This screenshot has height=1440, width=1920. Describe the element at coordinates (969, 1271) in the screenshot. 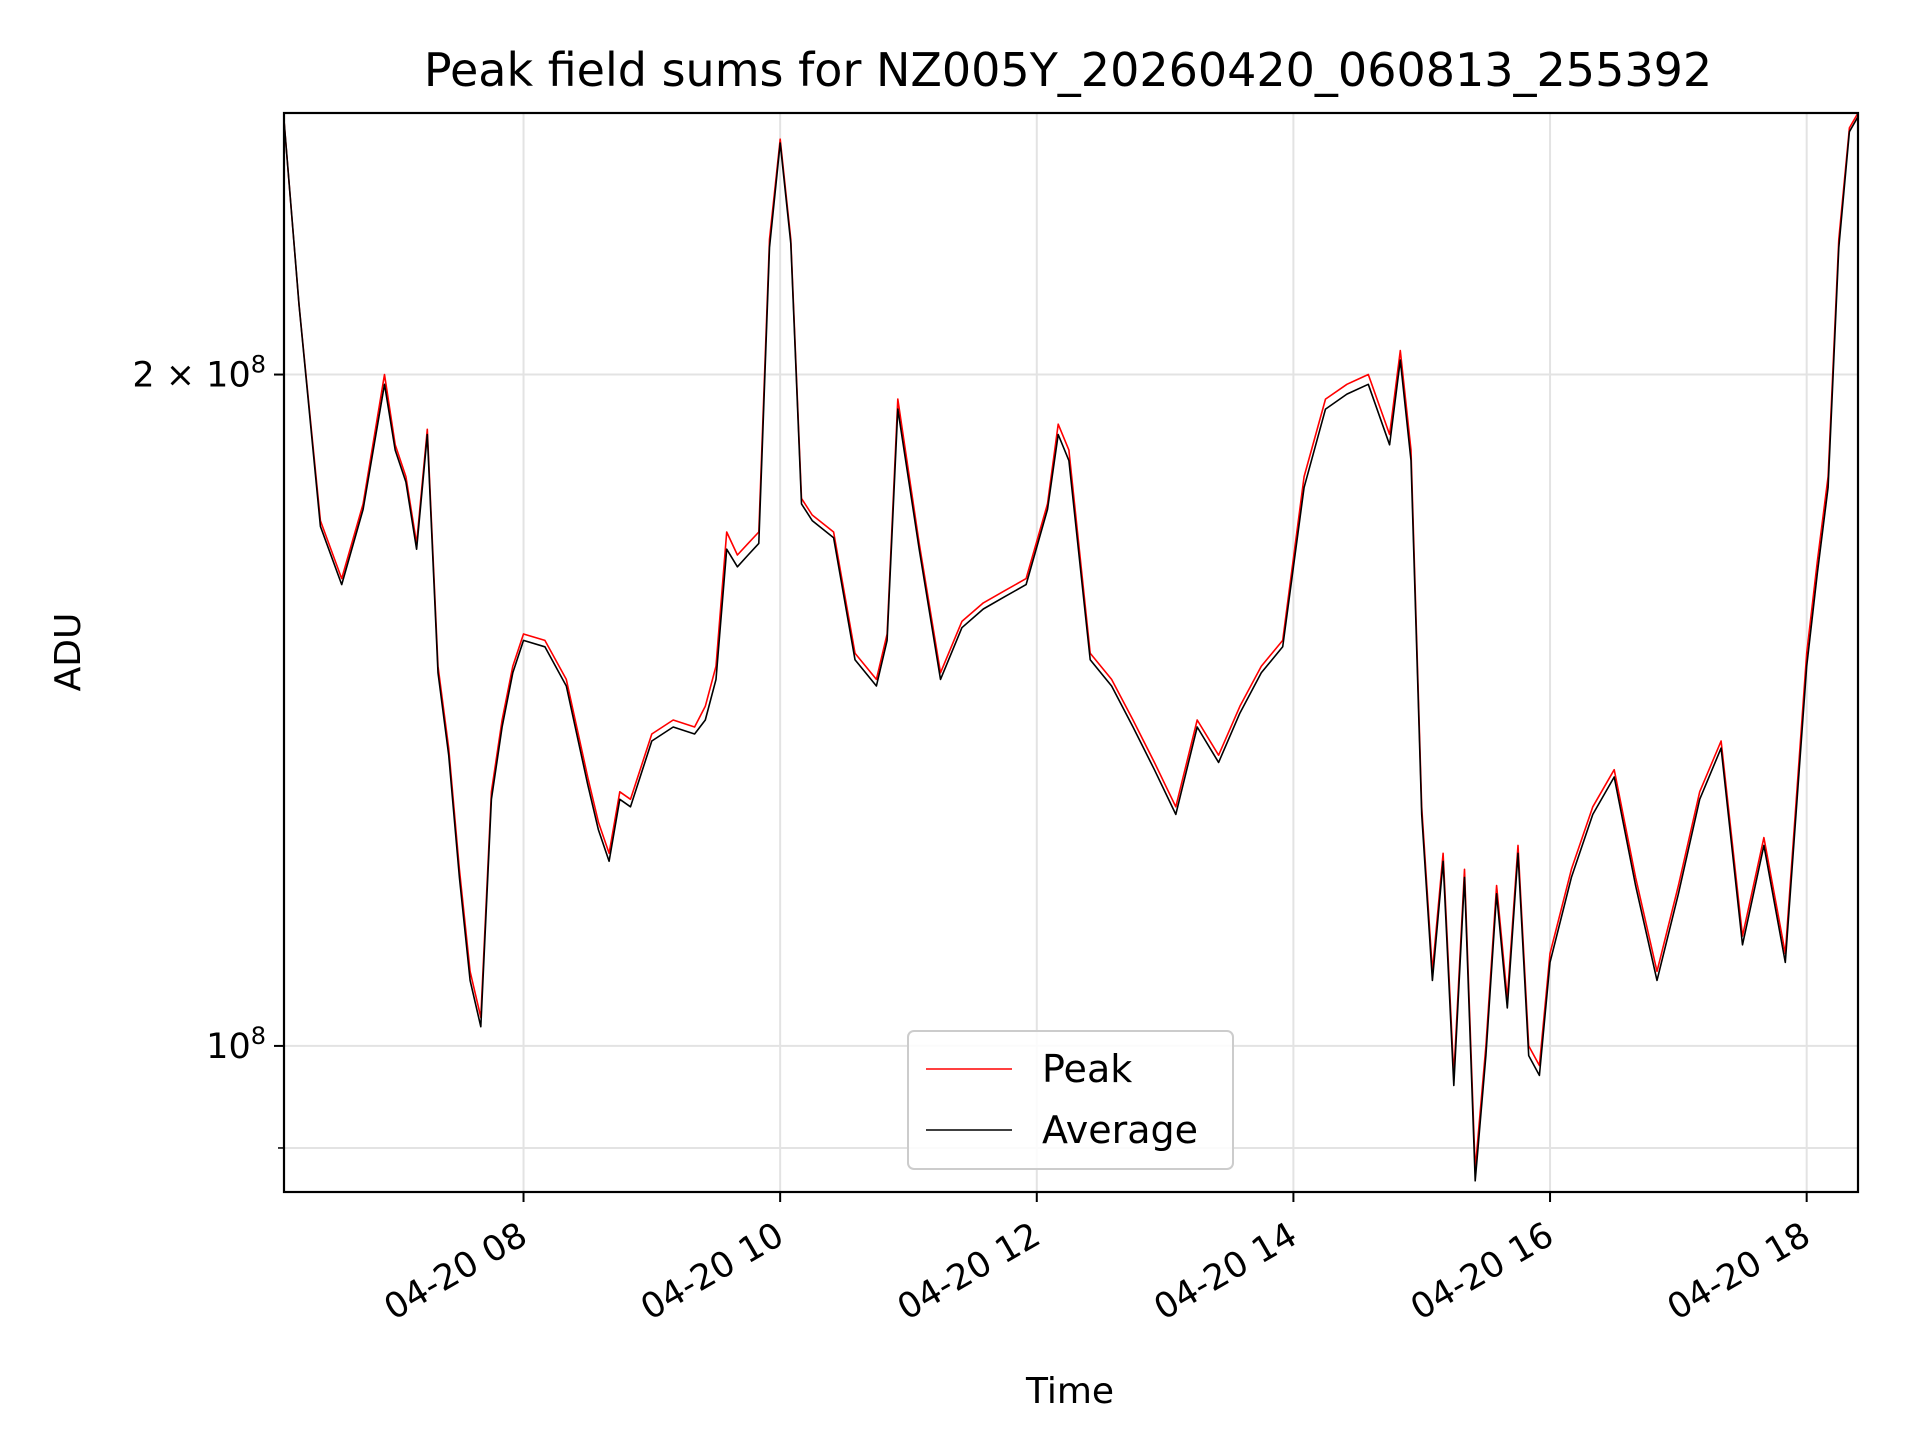

I see `x-tick-label: 04-20 12` at that location.